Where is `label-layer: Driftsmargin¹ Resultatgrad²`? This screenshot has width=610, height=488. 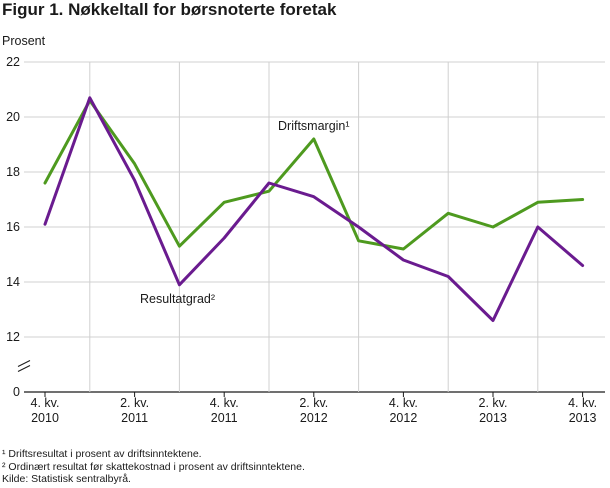 label-layer: Driftsmargin¹ Resultatgrad² is located at coordinates (245, 212).